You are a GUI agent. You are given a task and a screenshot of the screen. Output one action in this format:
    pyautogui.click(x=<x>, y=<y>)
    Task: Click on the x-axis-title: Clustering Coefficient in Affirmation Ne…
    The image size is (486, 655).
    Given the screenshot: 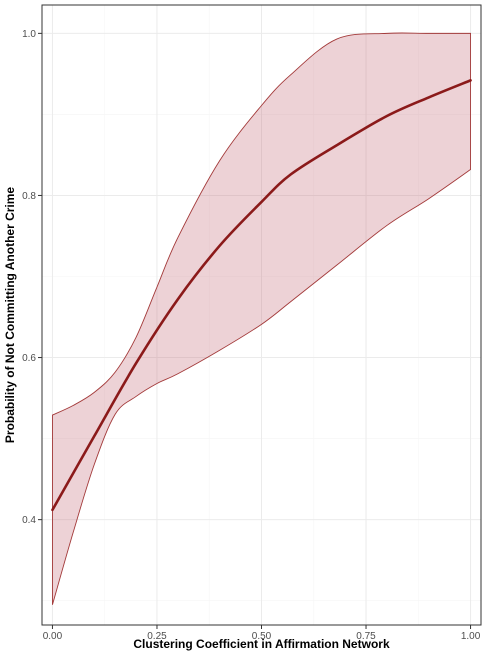 What is the action you would take?
    pyautogui.click(x=261, y=644)
    